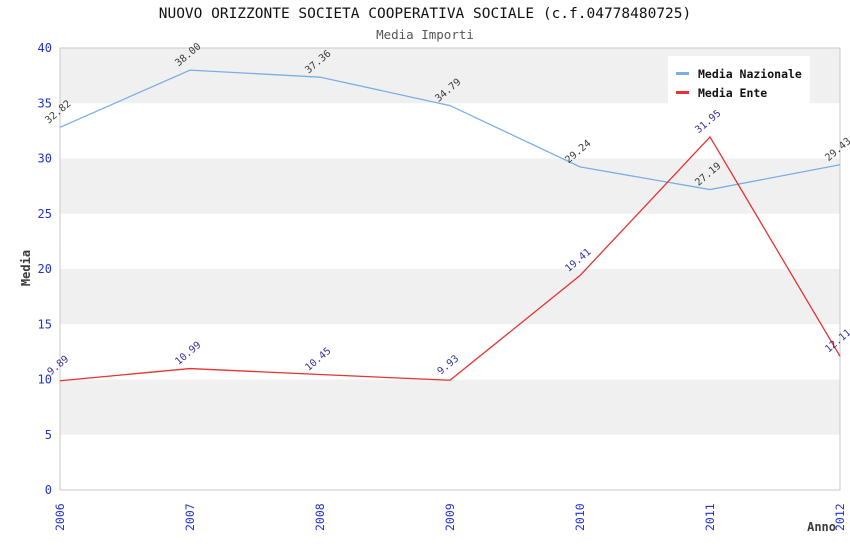 This screenshot has height=550, width=850. I want to click on x-tick-label: 2008, so click(320, 517).